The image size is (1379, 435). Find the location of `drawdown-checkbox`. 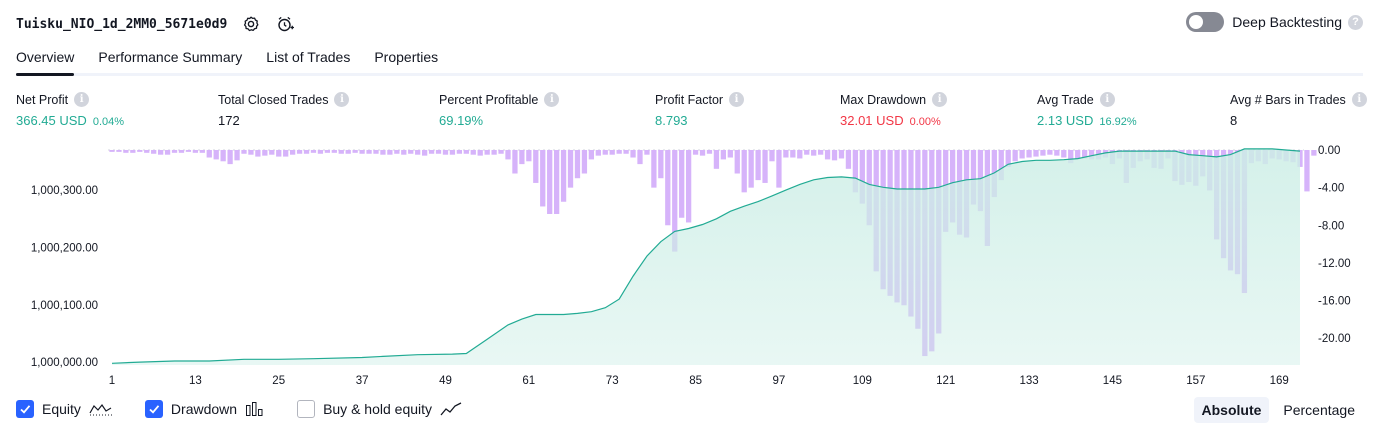

drawdown-checkbox is located at coordinates (153, 409).